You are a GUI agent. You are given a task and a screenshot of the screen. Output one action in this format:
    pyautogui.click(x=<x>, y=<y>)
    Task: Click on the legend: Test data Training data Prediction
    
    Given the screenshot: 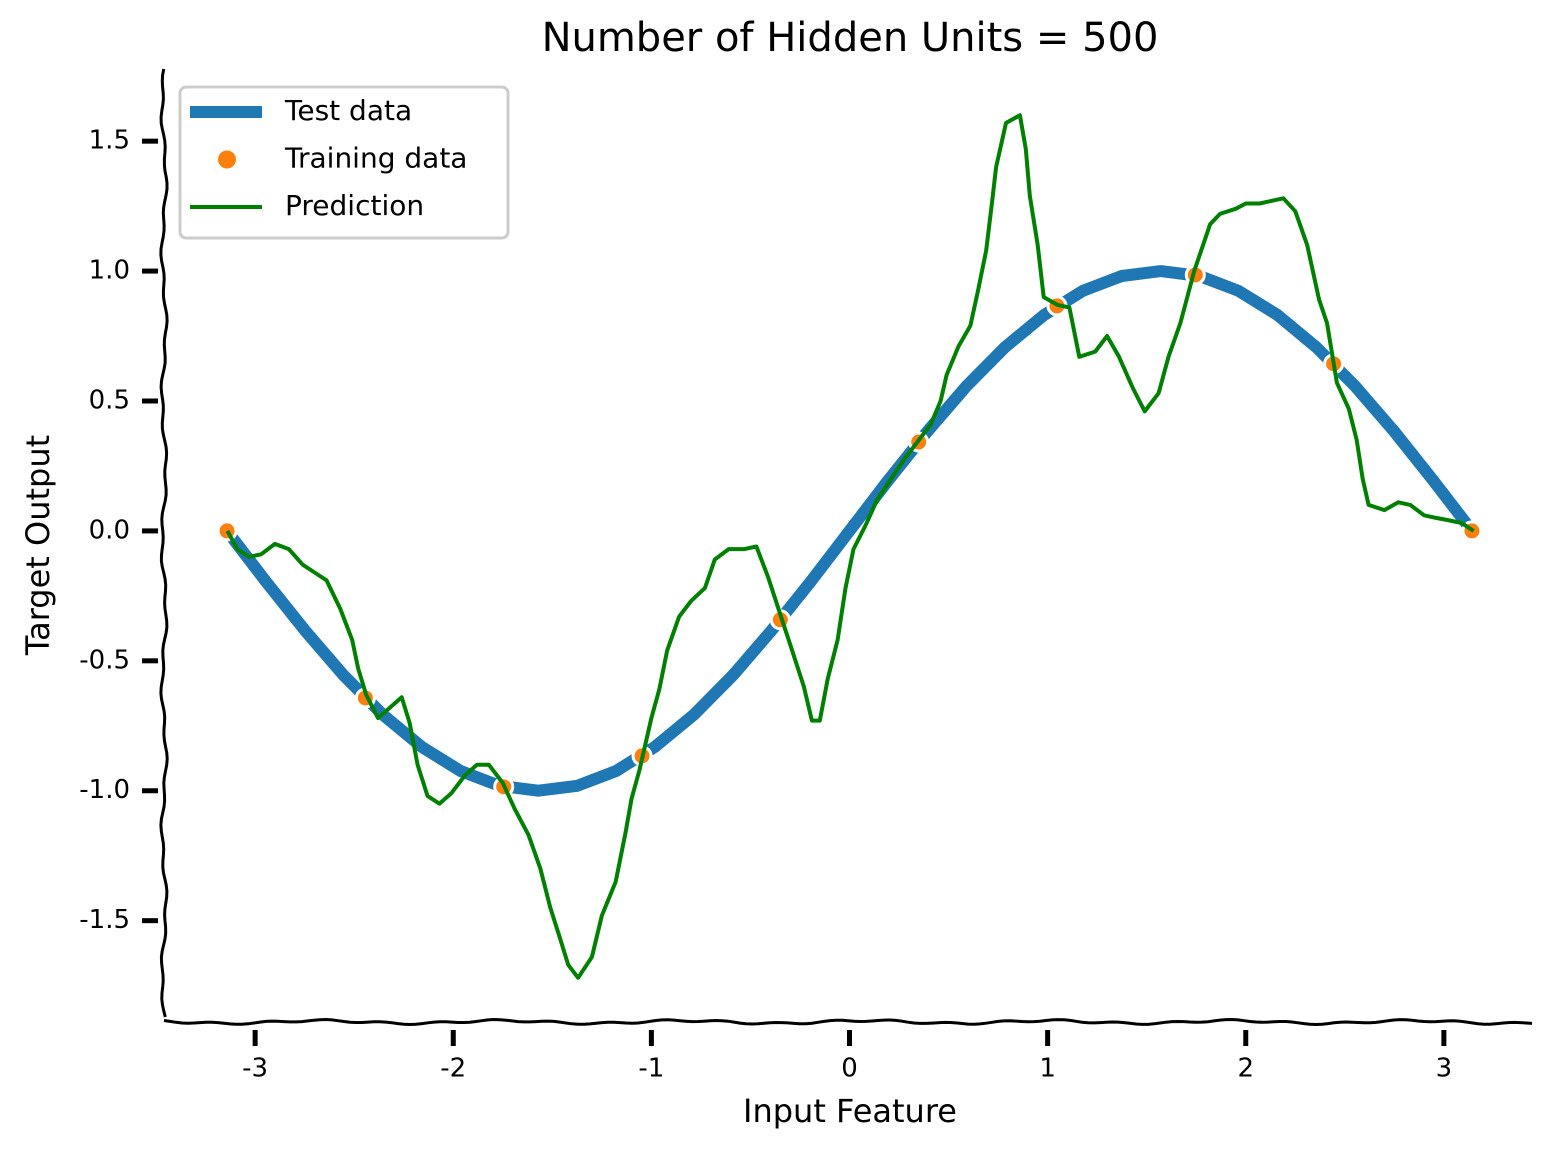 What is the action you would take?
    pyautogui.click(x=344, y=162)
    